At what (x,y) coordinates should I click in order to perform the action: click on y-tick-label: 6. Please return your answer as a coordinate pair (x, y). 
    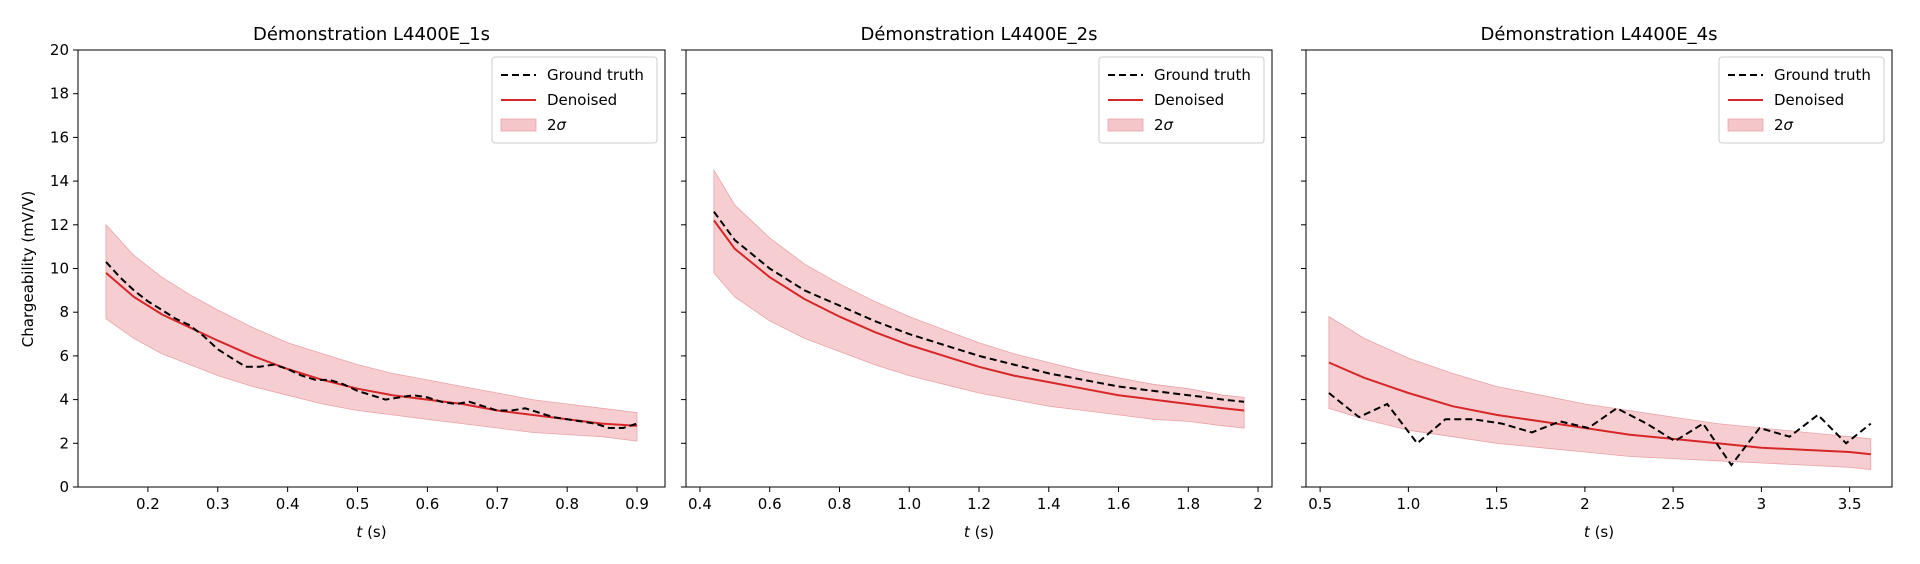
    Looking at the image, I should click on (64, 356).